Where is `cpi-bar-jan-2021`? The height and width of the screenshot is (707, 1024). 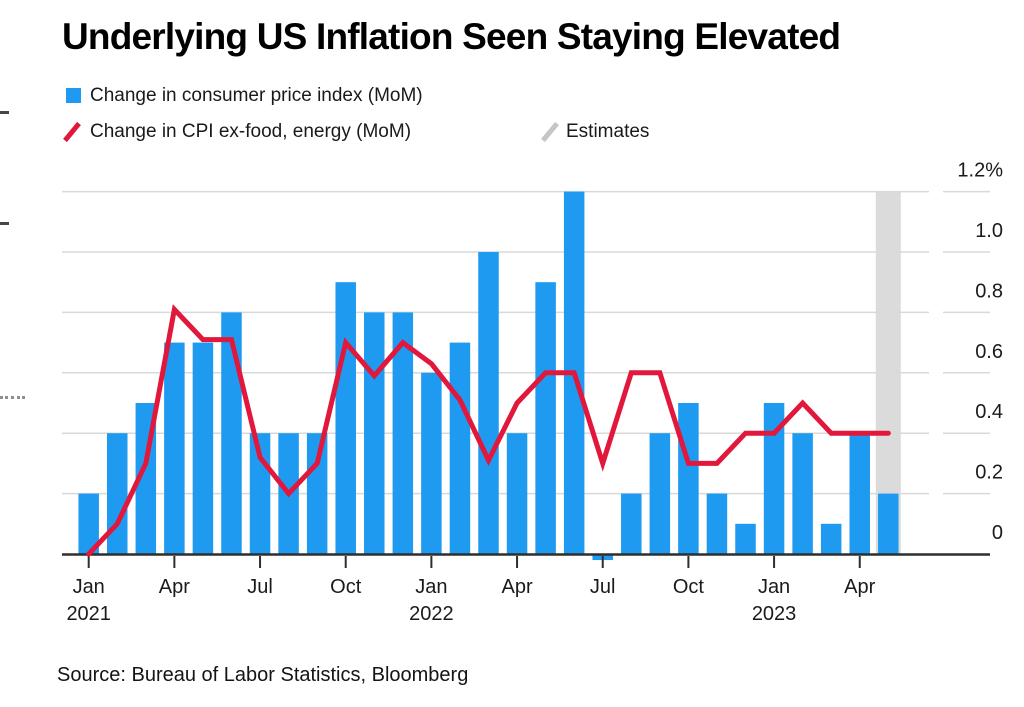 cpi-bar-jan-2021 is located at coordinates (88, 523).